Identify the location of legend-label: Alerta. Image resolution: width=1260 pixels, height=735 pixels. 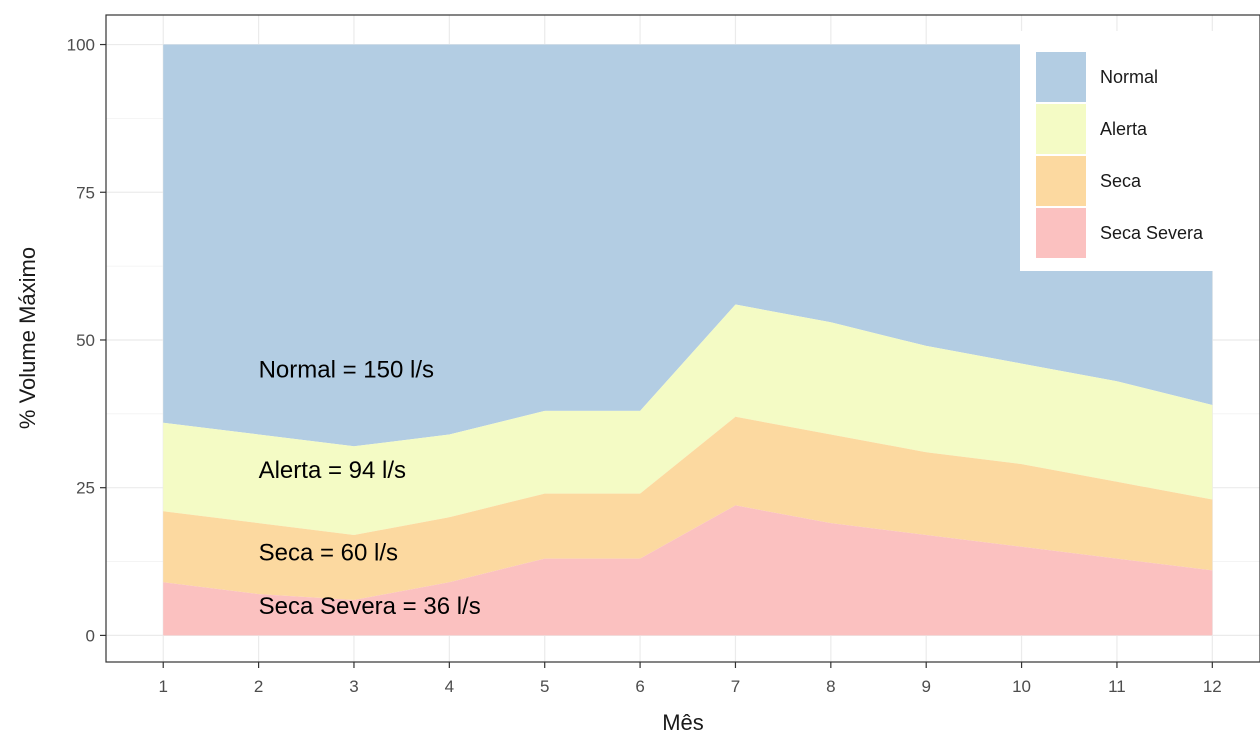
(1124, 129).